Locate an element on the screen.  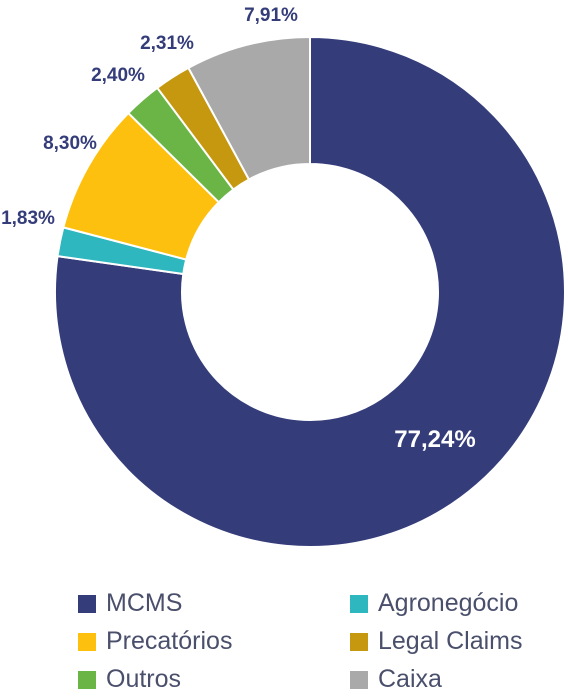
legend-item-mcms: MCMS is located at coordinates (130, 603).